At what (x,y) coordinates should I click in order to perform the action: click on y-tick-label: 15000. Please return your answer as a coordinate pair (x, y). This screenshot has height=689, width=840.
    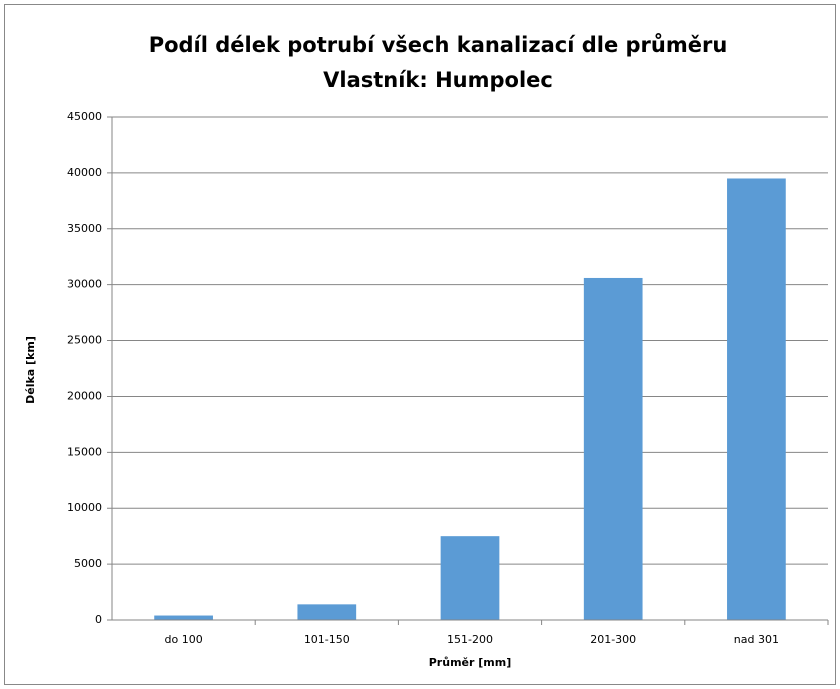
    Looking at the image, I should click on (84, 451).